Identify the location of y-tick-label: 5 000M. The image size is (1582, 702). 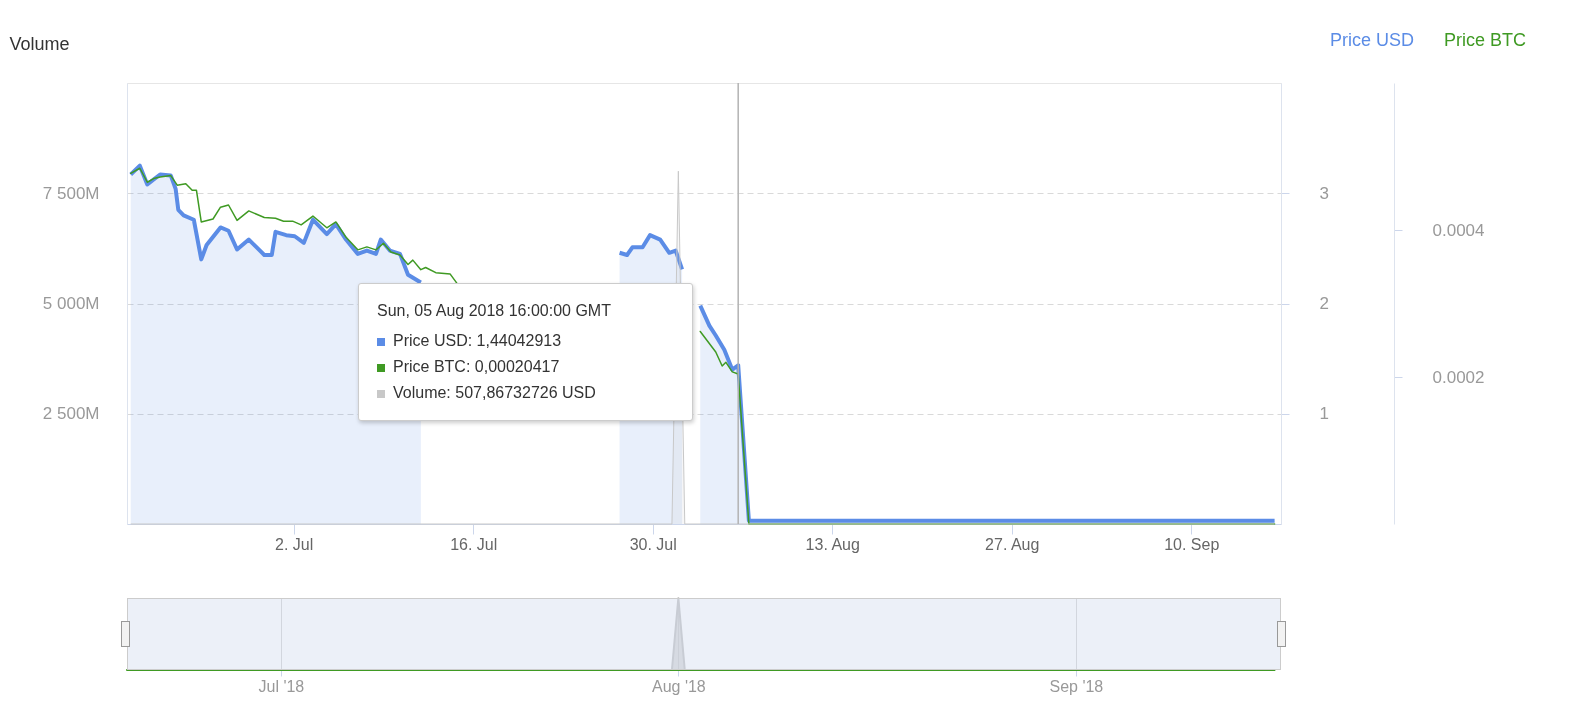
(71, 303).